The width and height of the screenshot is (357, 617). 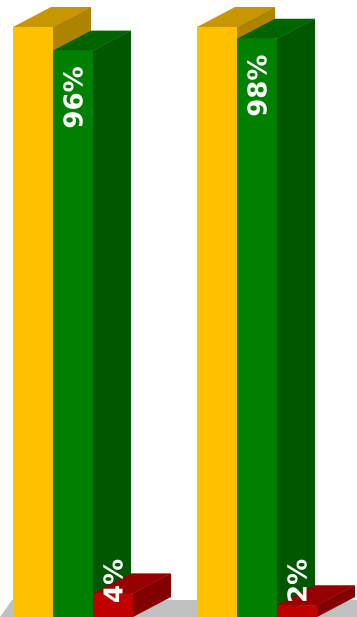 I want to click on bar-1-3: 4%, so click(x=132, y=588).